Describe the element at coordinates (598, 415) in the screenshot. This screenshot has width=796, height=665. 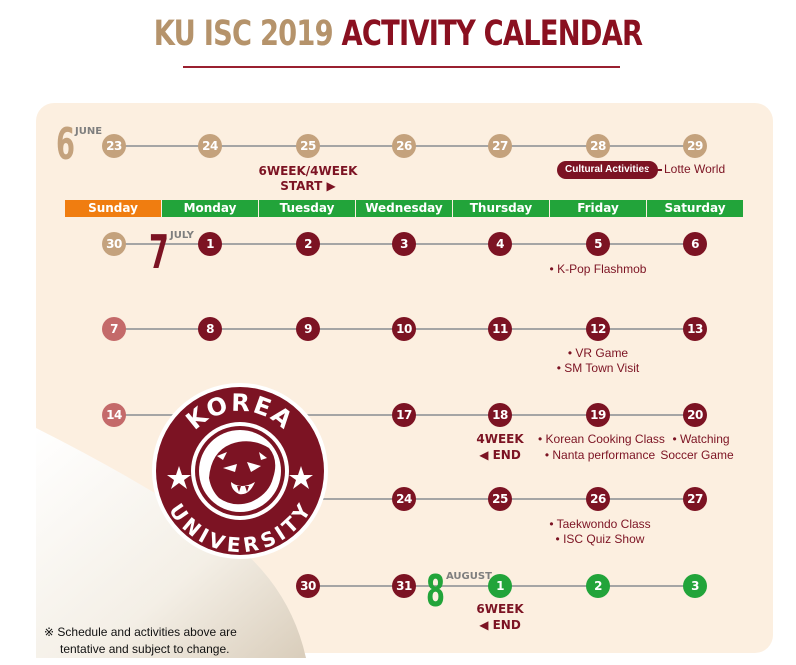
I see `date-circle: 19` at that location.